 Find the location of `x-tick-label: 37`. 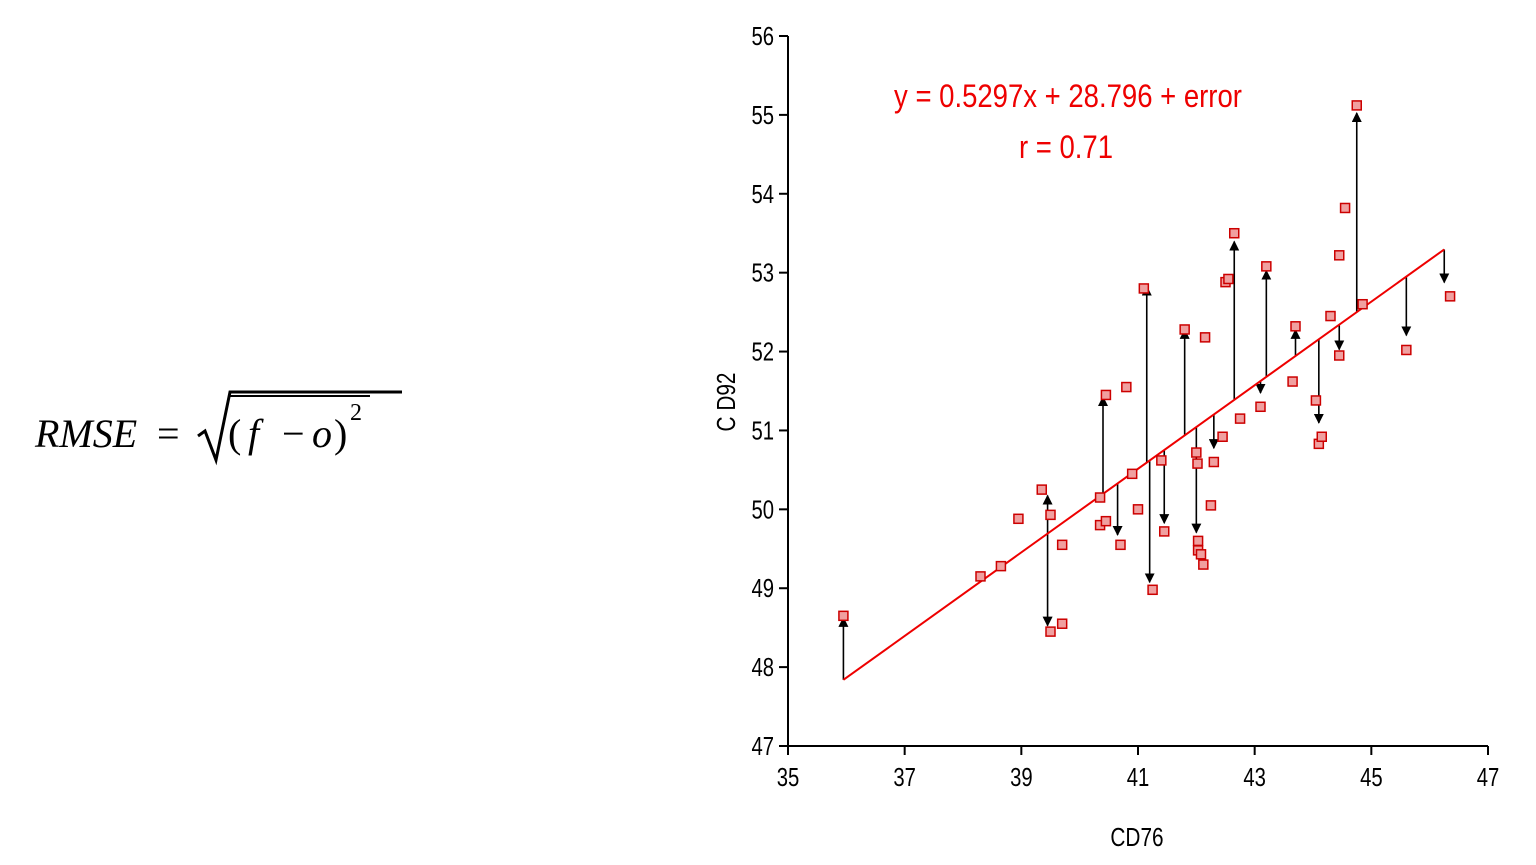

x-tick-label: 37 is located at coordinates (904, 777).